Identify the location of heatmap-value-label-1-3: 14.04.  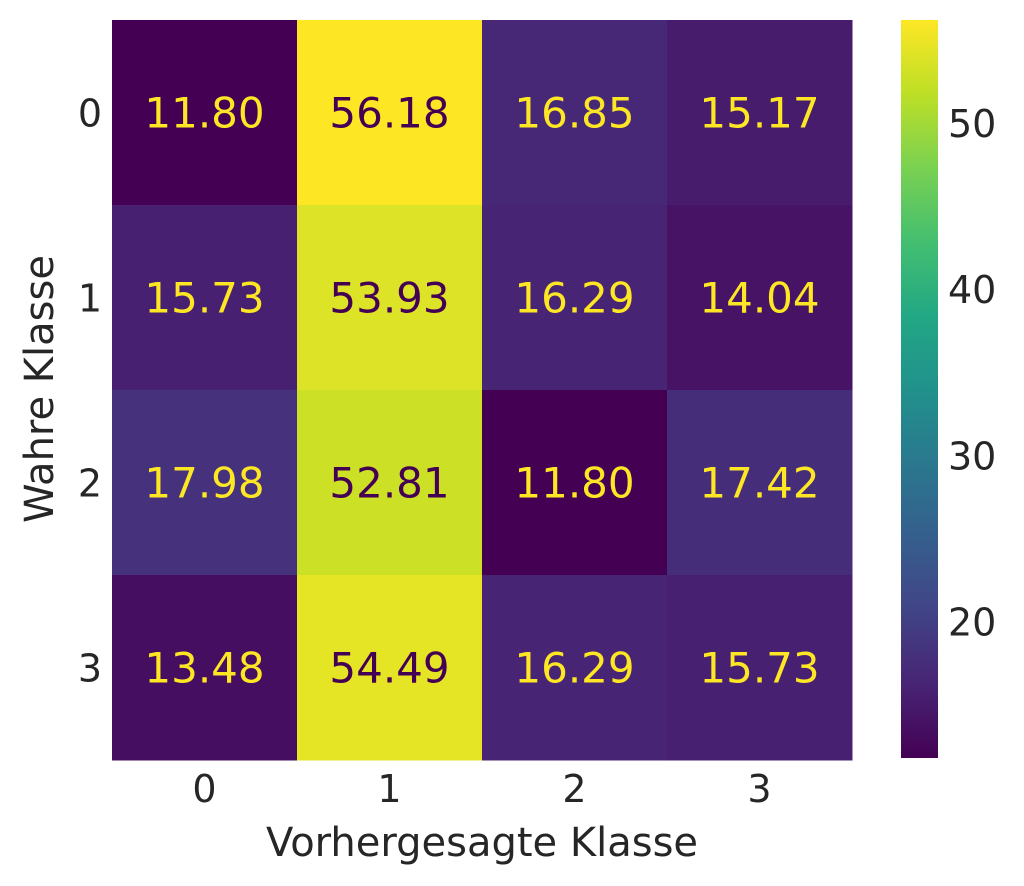
(759, 298).